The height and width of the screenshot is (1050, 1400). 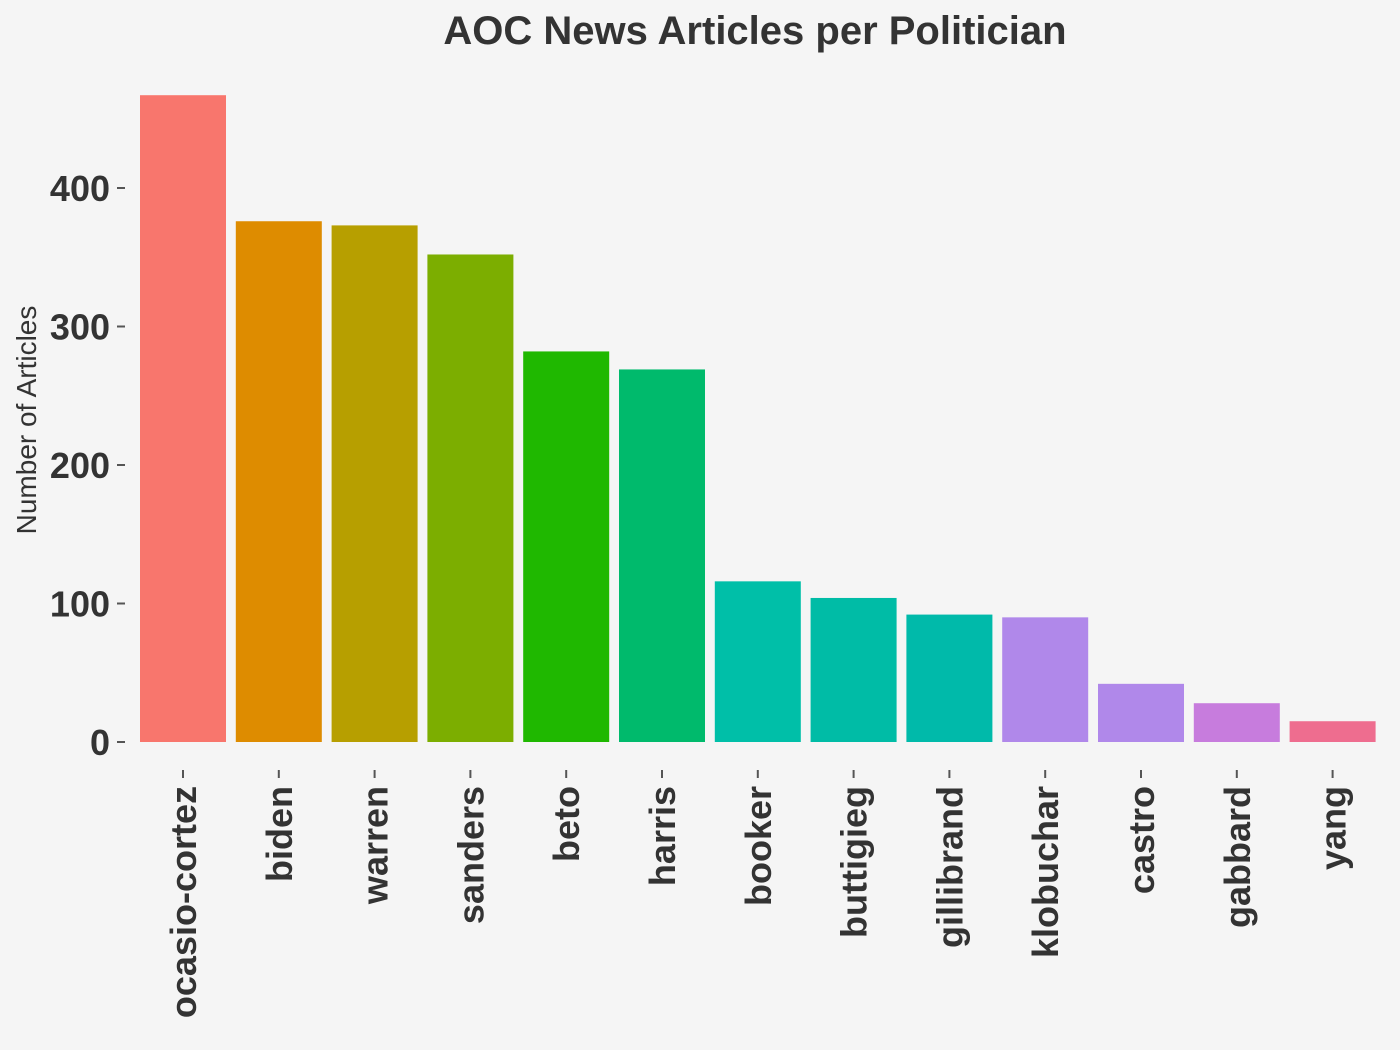 What do you see at coordinates (1332, 731) in the screenshot?
I see `bar-yang` at bounding box center [1332, 731].